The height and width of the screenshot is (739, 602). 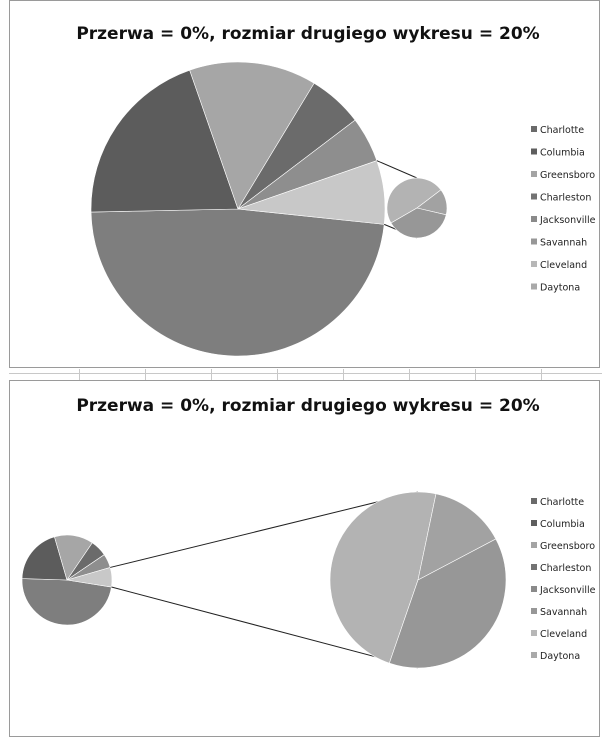 I want to click on chart-1-main-slice-charlotte, so click(x=164, y=141).